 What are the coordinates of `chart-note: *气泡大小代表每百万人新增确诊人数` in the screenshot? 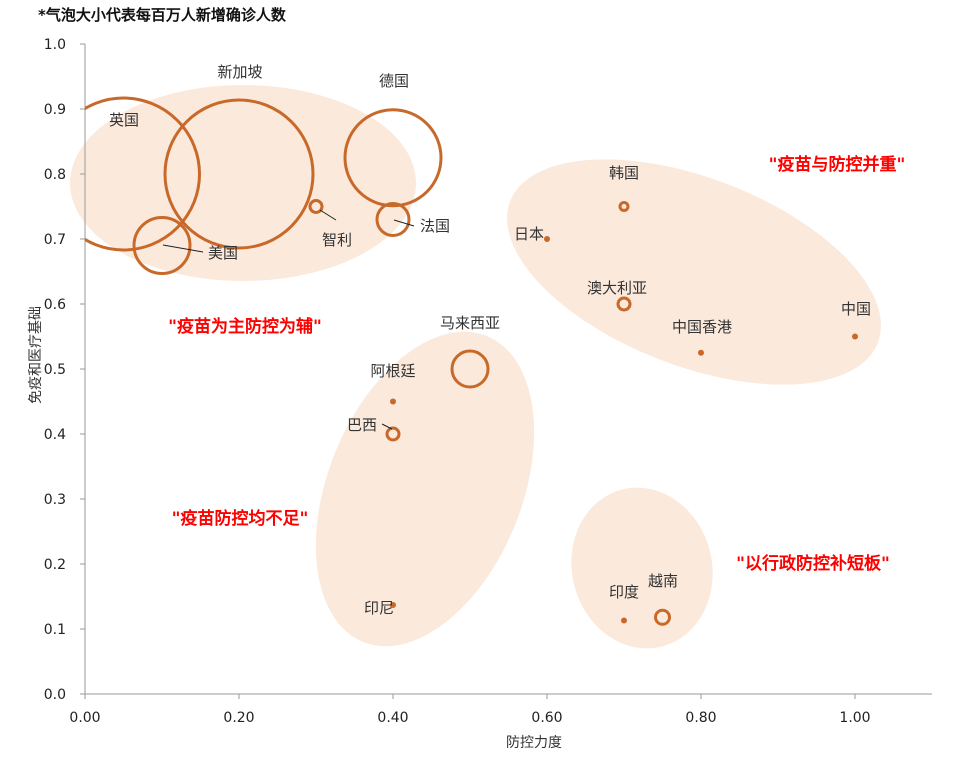 It's located at (162, 15).